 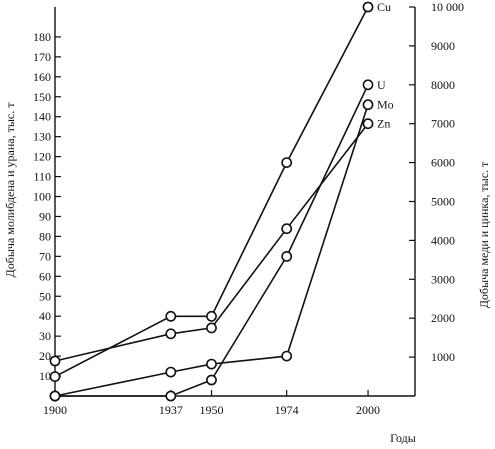 I want to click on x-tick-label: 1937, so click(x=171, y=410).